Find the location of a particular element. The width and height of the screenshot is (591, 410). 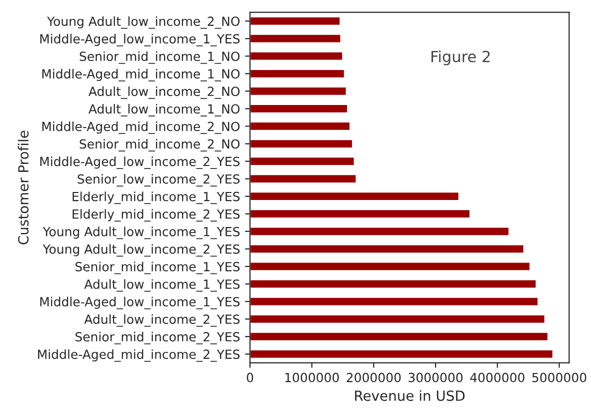

x-tick-label: 2000000 is located at coordinates (373, 377).